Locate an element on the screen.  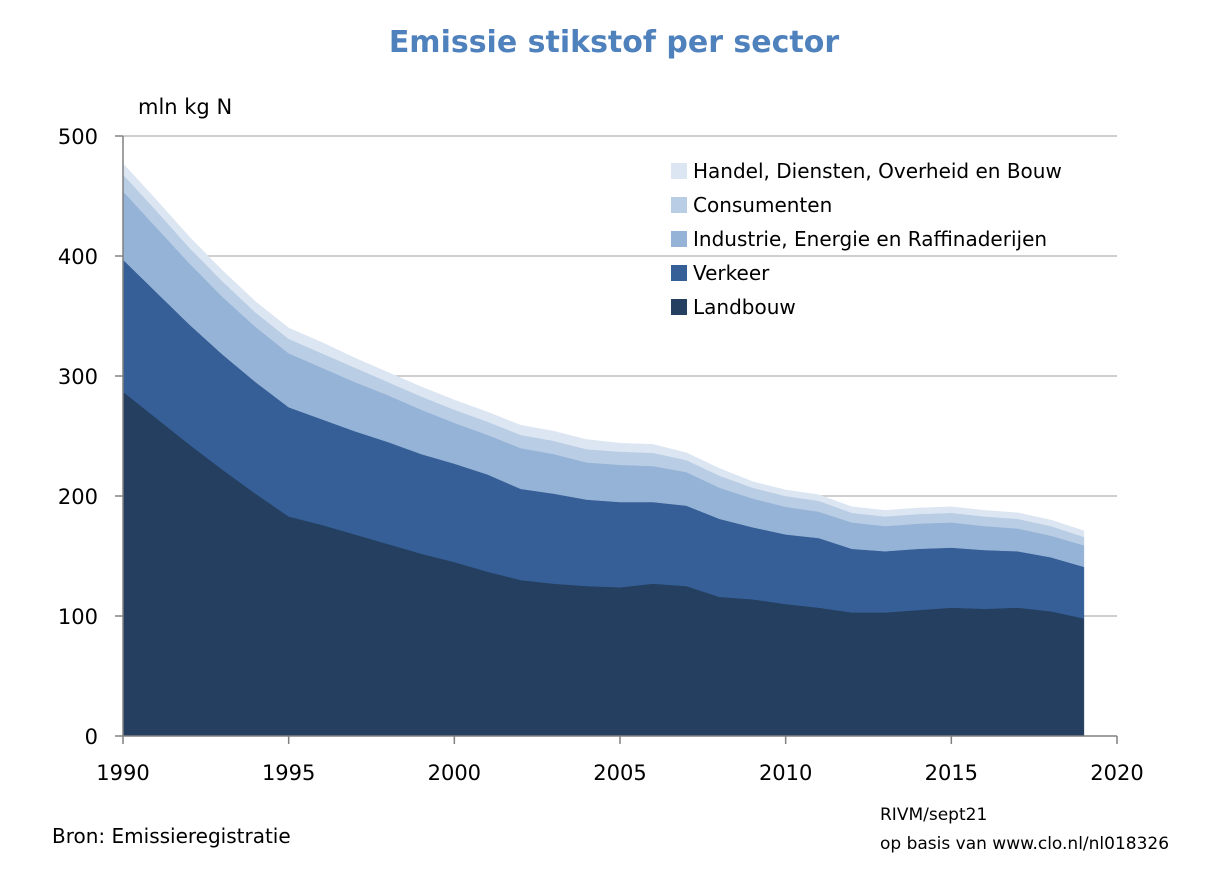
credit-line-2: op basis van www.clo.nl/nl018326 is located at coordinates (1024, 844).